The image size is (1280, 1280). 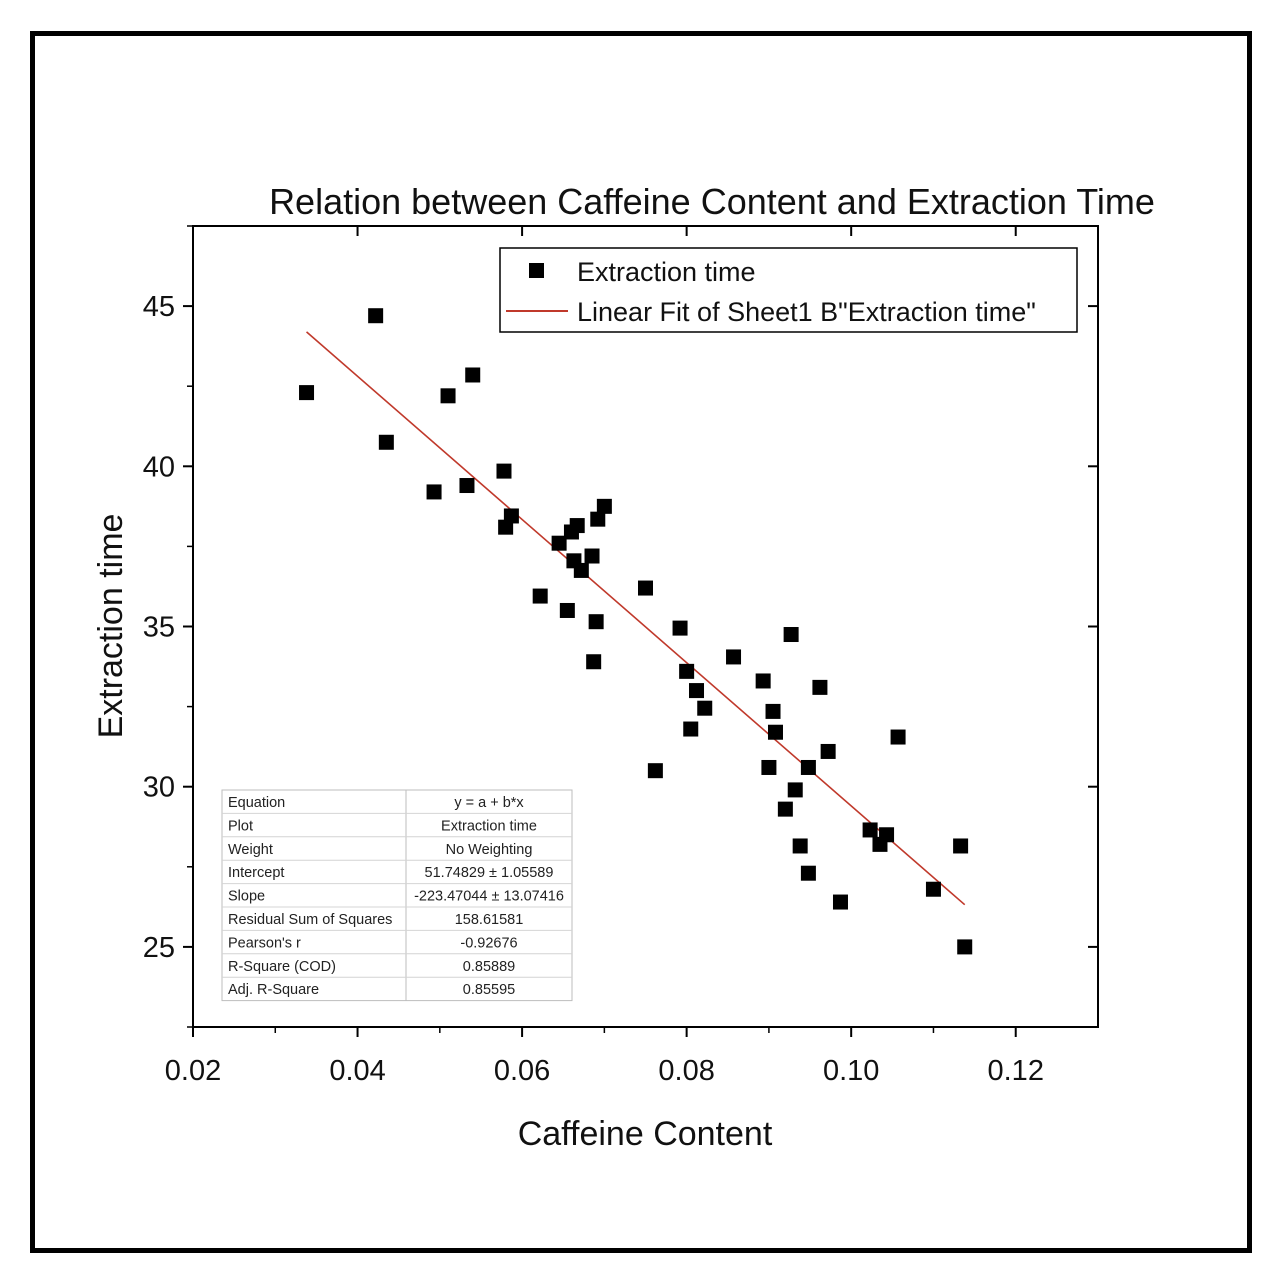 What do you see at coordinates (489, 826) in the screenshot?
I see `stats-row-value: Extraction time` at bounding box center [489, 826].